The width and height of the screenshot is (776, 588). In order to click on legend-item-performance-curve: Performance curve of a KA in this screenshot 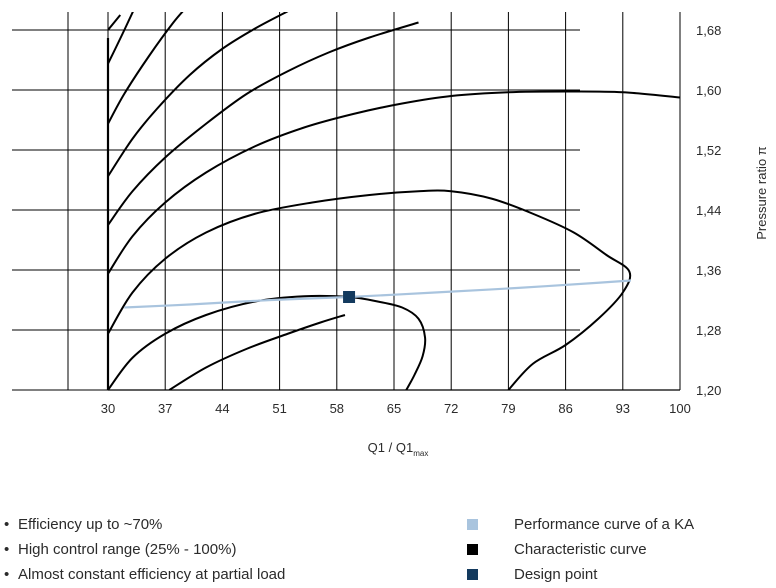, I will do `click(580, 524)`.